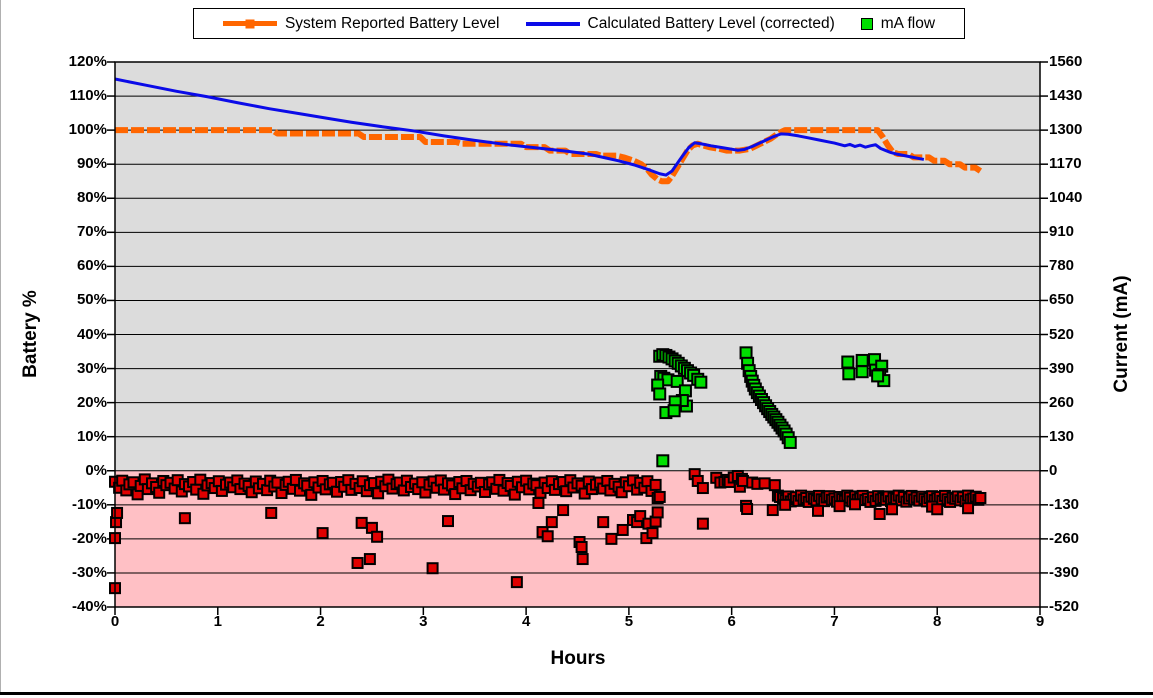  Describe the element at coordinates (1121, 334) in the screenshot. I see `y-axis-title-right: Current (mA)` at that location.